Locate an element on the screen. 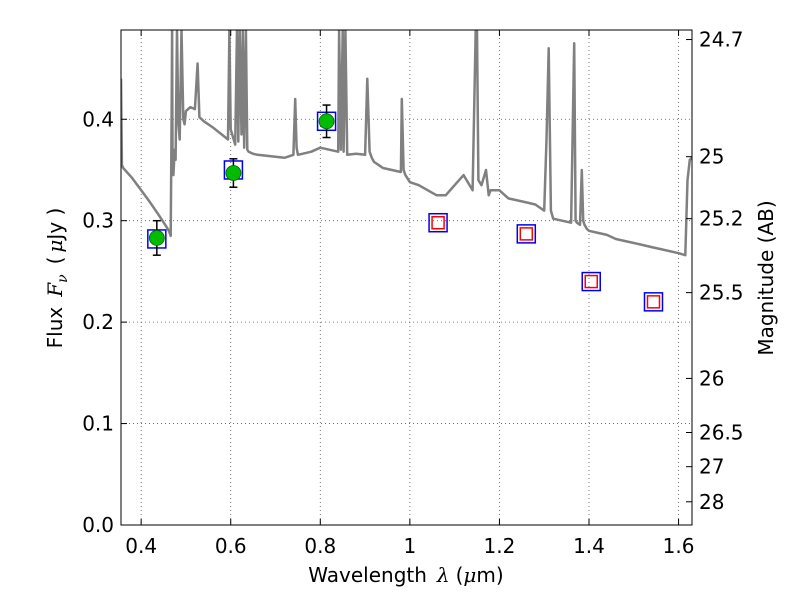  y-tick-label: 0.4 is located at coordinates (98, 119).